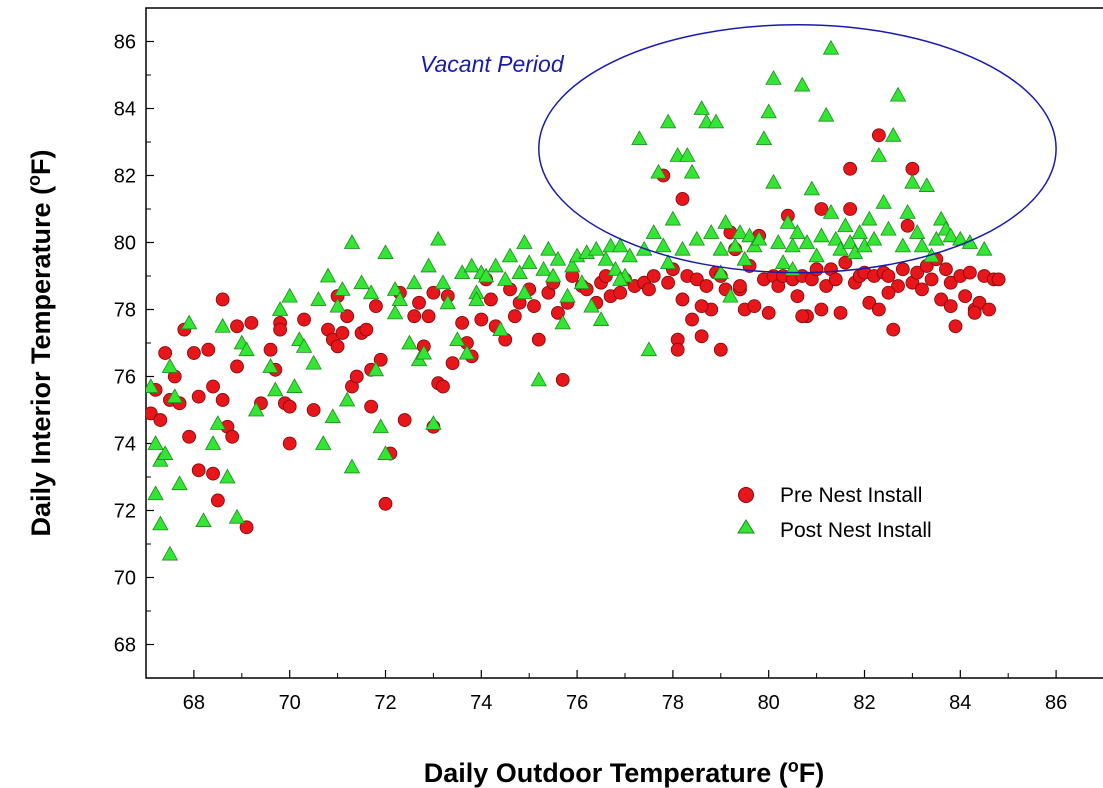 The height and width of the screenshot is (788, 1103). What do you see at coordinates (125, 177) in the screenshot?
I see `y-tick-label: 82` at bounding box center [125, 177].